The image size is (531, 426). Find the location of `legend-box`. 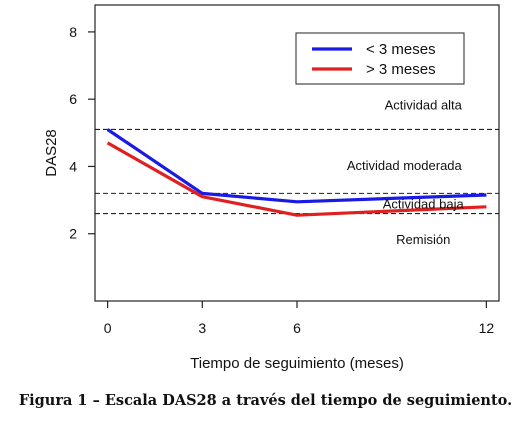

legend-box is located at coordinates (380, 58).